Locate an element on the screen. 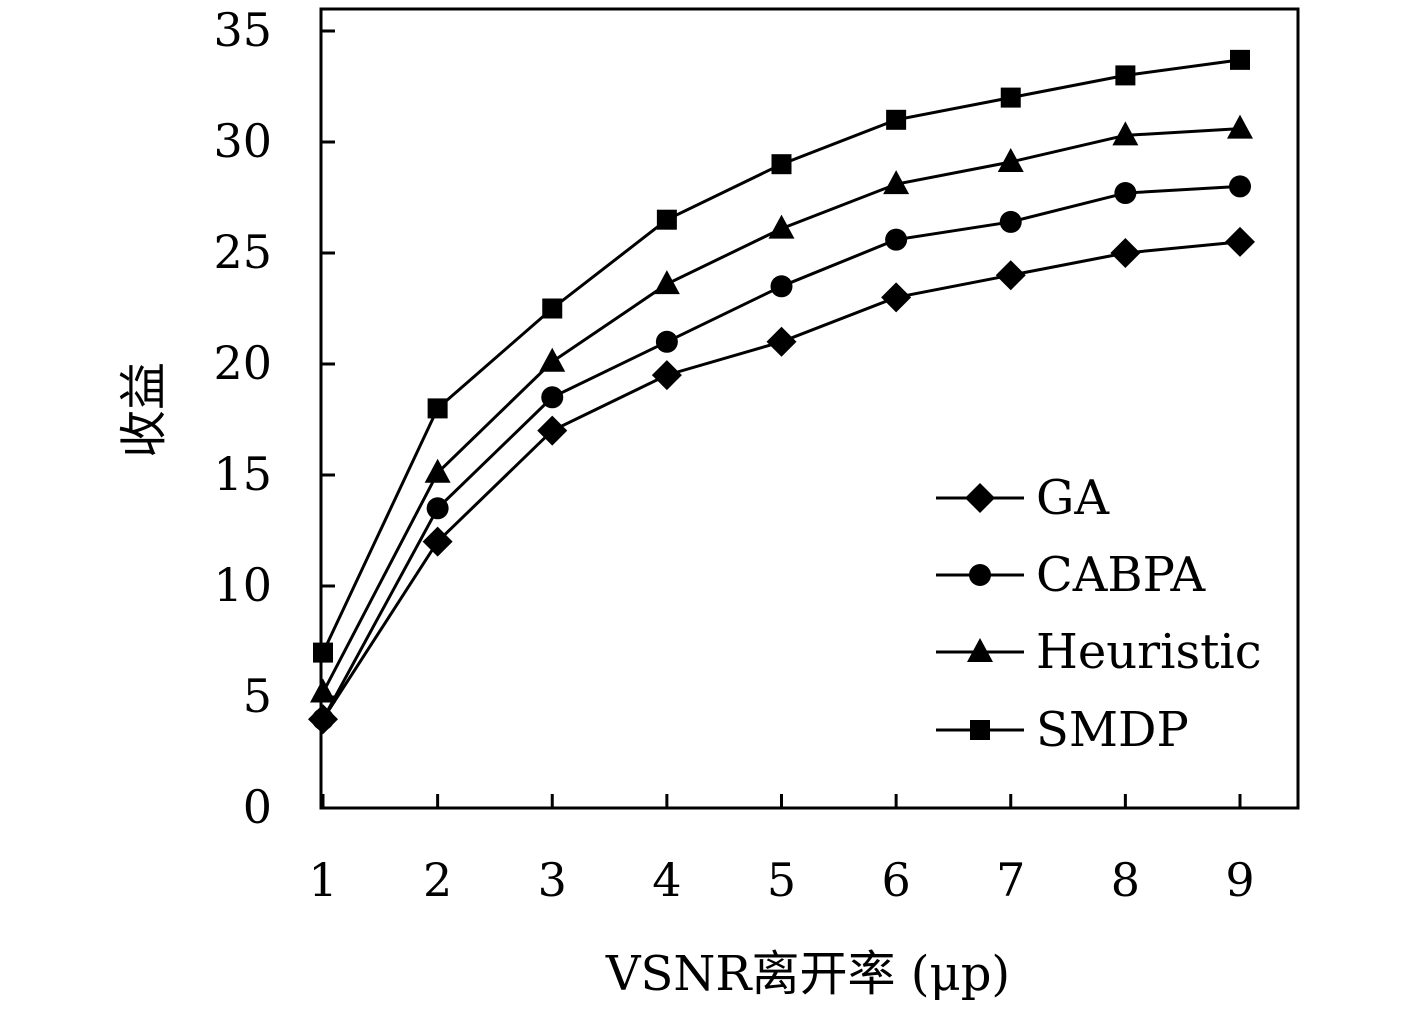 The image size is (1417, 1012). y-tick-label: 30 is located at coordinates (242, 141).